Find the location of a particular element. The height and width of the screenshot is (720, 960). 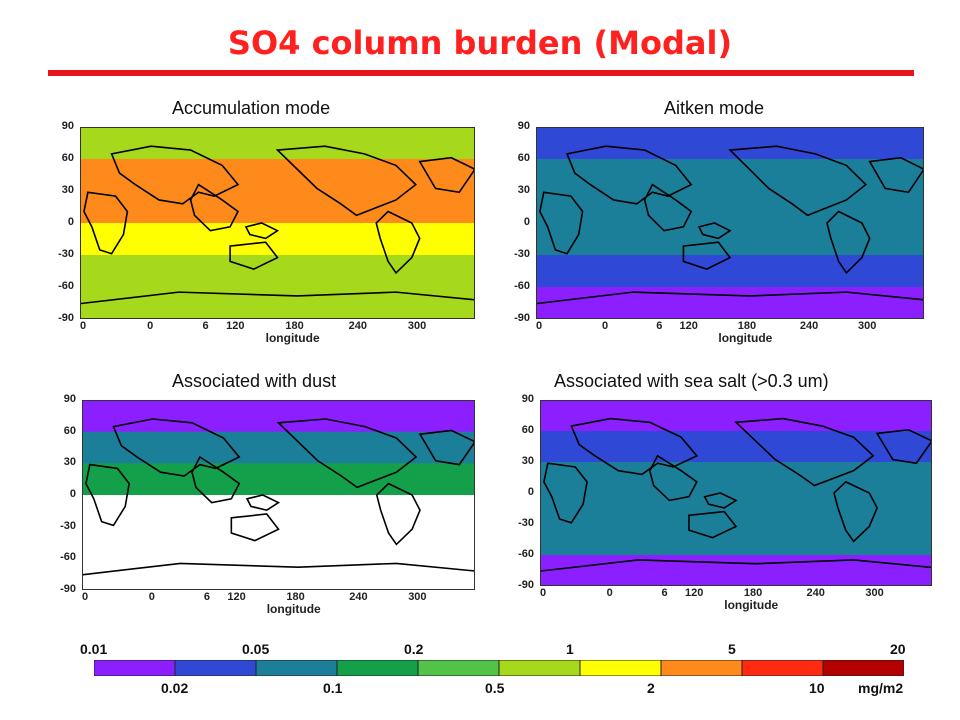

colorbar-bottom-label: 2 is located at coordinates (651, 688).